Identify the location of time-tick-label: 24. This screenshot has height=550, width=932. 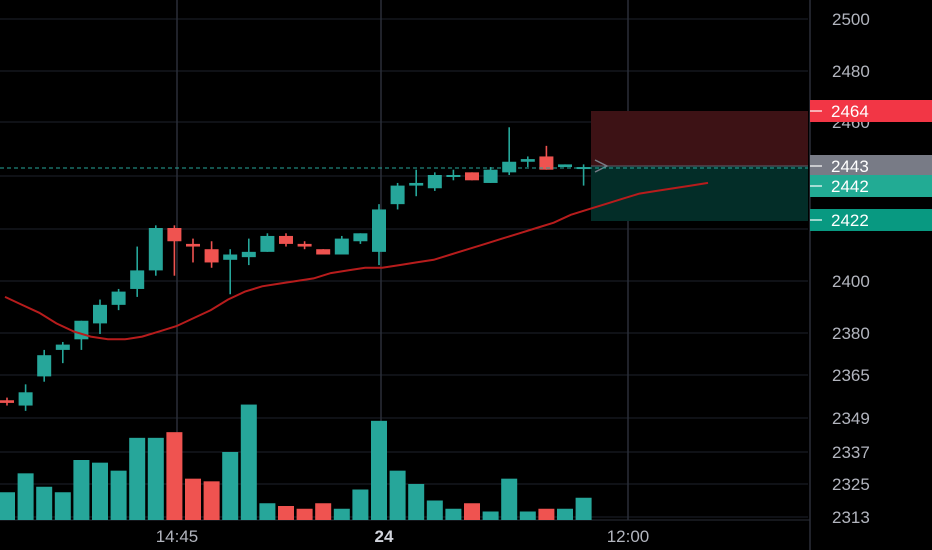
(384, 536).